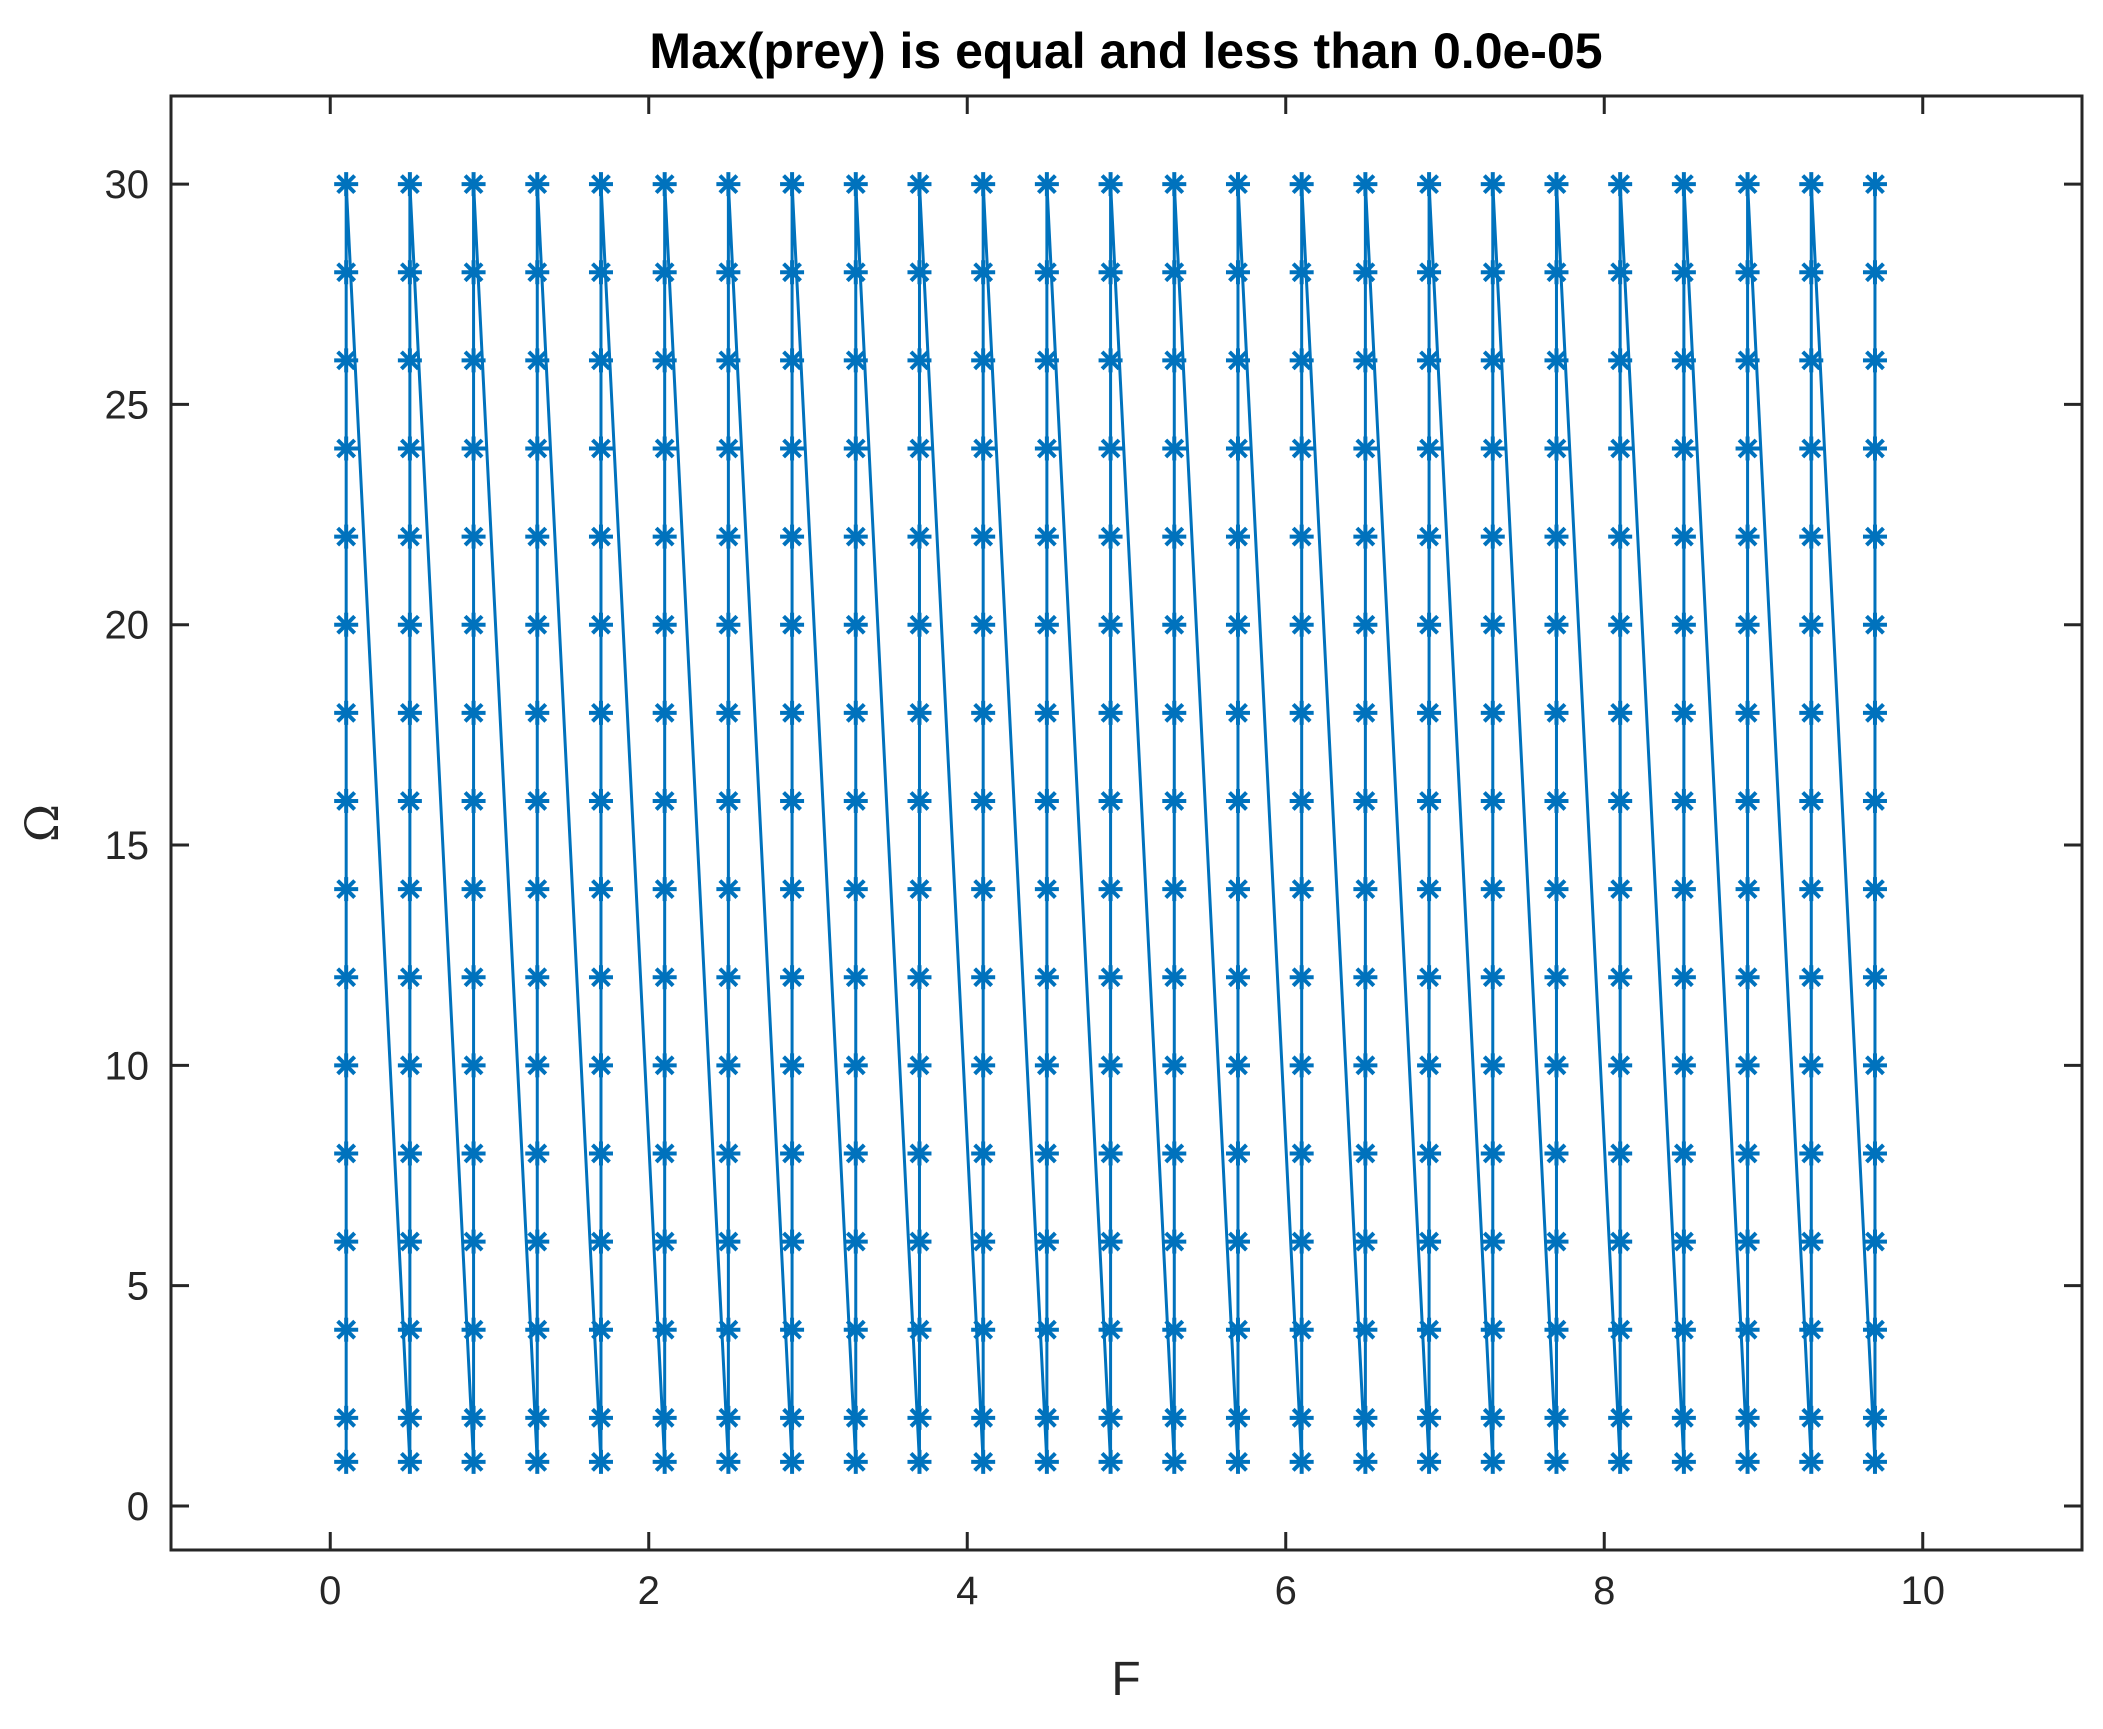 The image size is (2103, 1729). Describe the element at coordinates (138, 1287) in the screenshot. I see `y-tick-label: 5` at that location.